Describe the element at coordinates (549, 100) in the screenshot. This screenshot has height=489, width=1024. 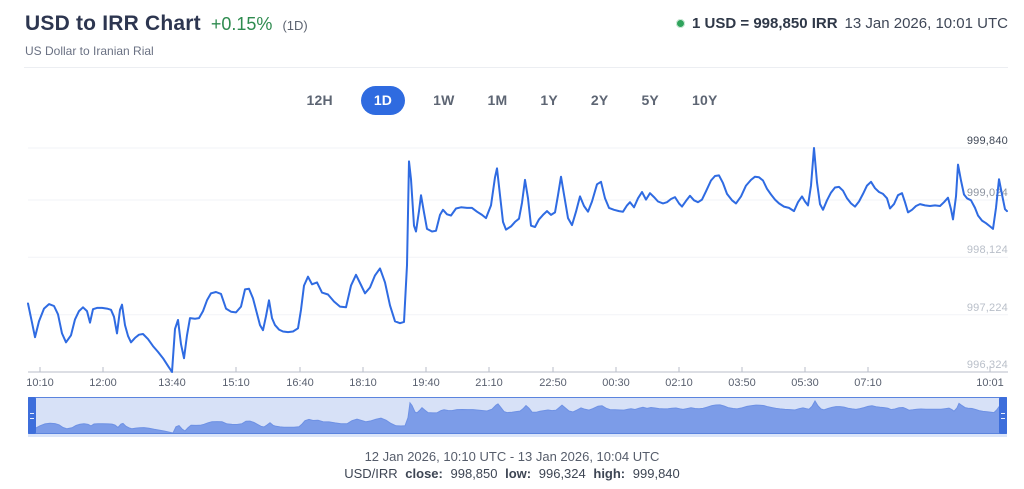
I see `range-button-1y: 1Y` at that location.